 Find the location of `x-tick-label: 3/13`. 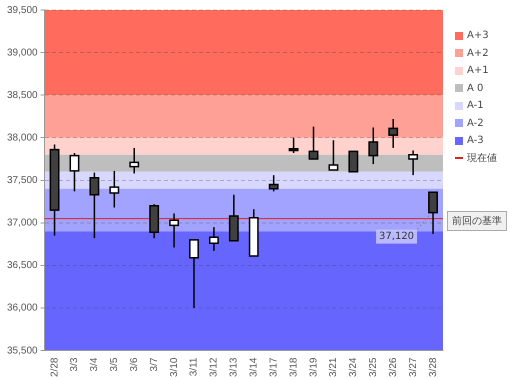

x-tick-label: 3/13 is located at coordinates (234, 367).